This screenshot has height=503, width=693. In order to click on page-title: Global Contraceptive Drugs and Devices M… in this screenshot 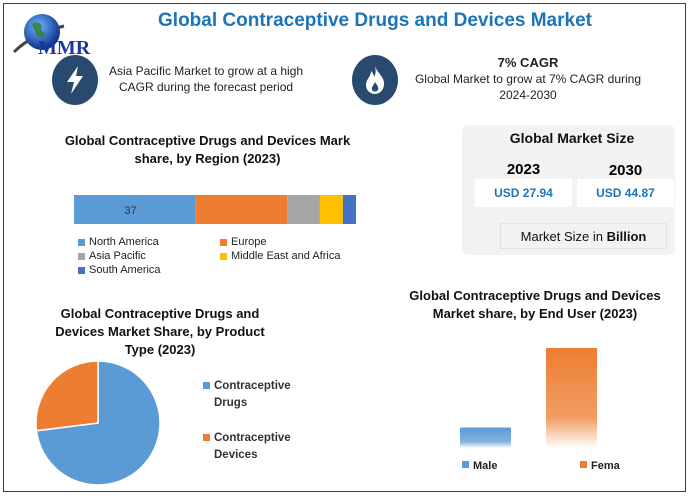, I will do `click(375, 20)`.